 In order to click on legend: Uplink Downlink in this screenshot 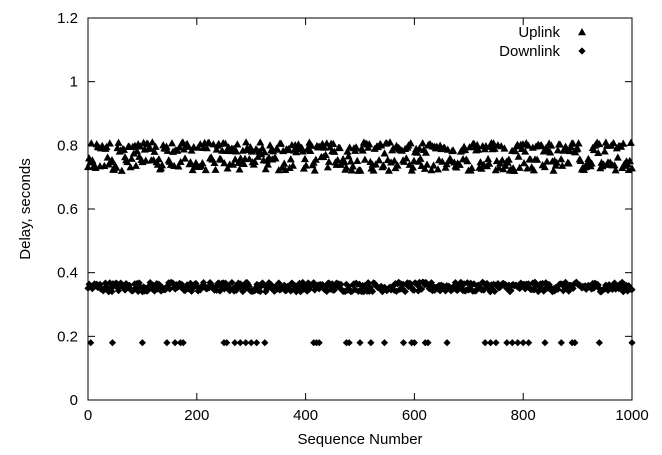, I will do `click(542, 42)`.